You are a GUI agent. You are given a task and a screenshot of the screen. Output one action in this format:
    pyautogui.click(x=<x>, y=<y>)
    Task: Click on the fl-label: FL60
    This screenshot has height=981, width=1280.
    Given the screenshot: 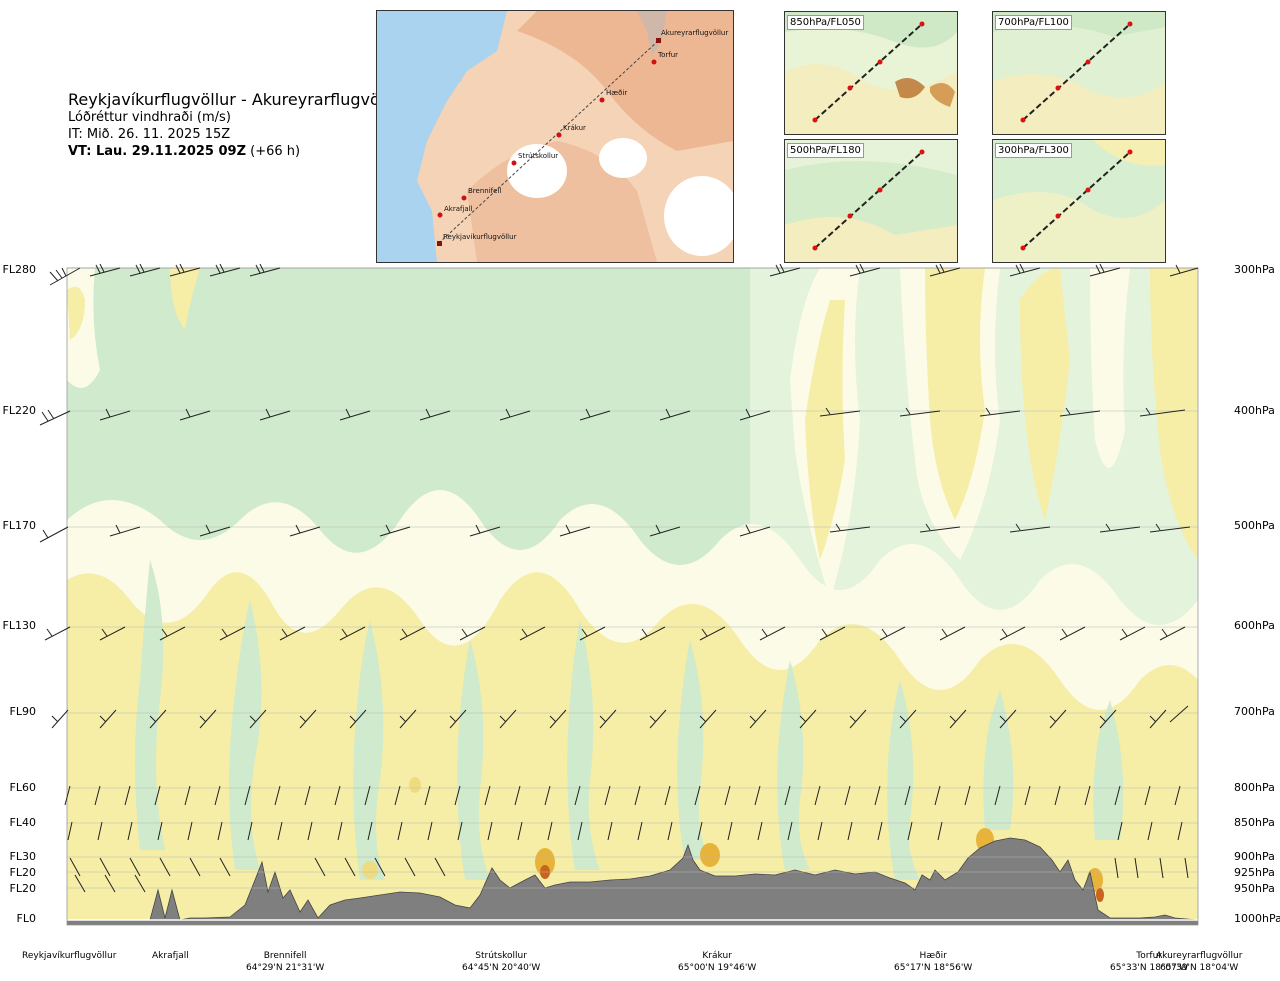 What is the action you would take?
    pyautogui.click(x=22, y=787)
    